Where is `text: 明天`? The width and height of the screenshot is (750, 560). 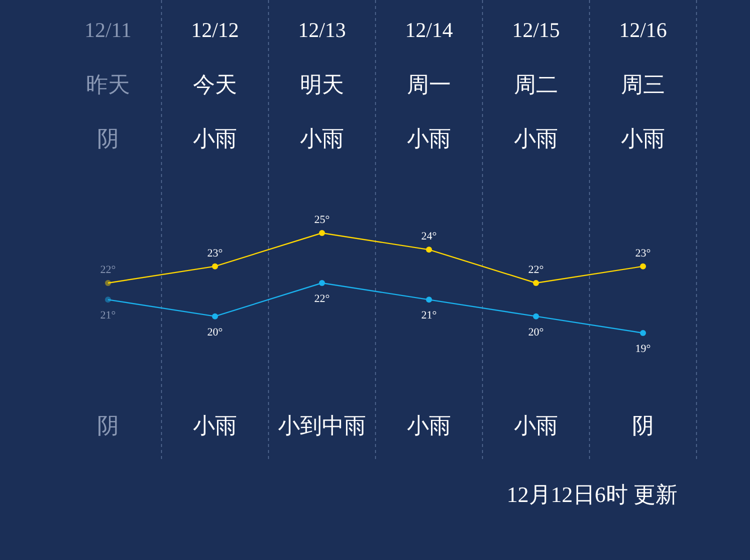
text: 明天 is located at coordinates (322, 84).